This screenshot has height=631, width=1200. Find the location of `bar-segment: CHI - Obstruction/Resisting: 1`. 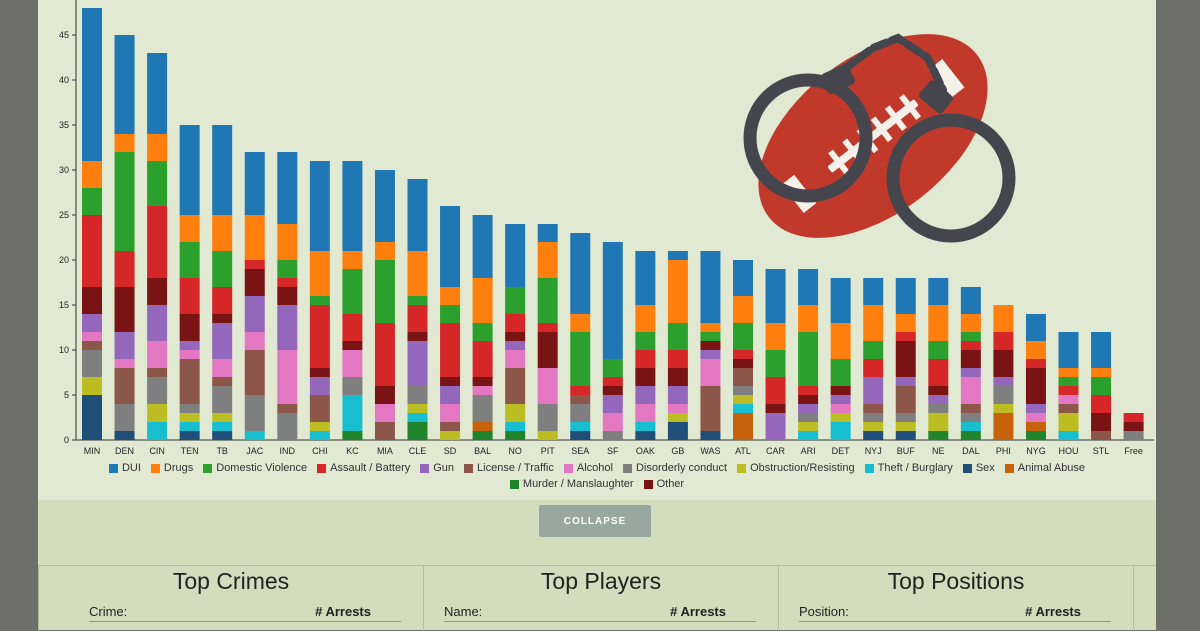

bar-segment: CHI - Obstruction/Resisting: 1 is located at coordinates (319, 426).